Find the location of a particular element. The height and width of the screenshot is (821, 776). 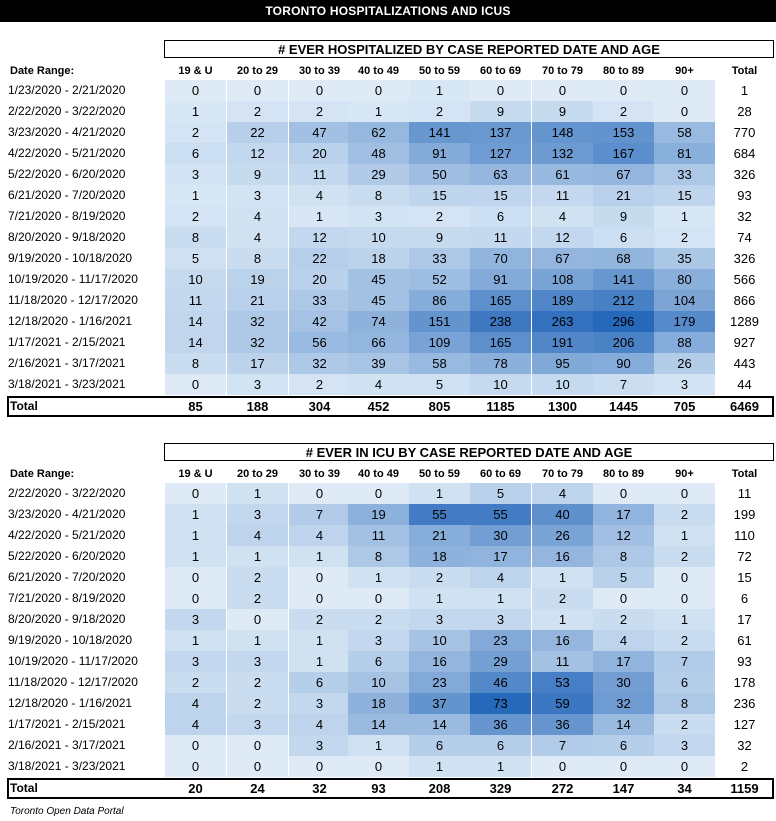

row-total: 326 is located at coordinates (744, 174).